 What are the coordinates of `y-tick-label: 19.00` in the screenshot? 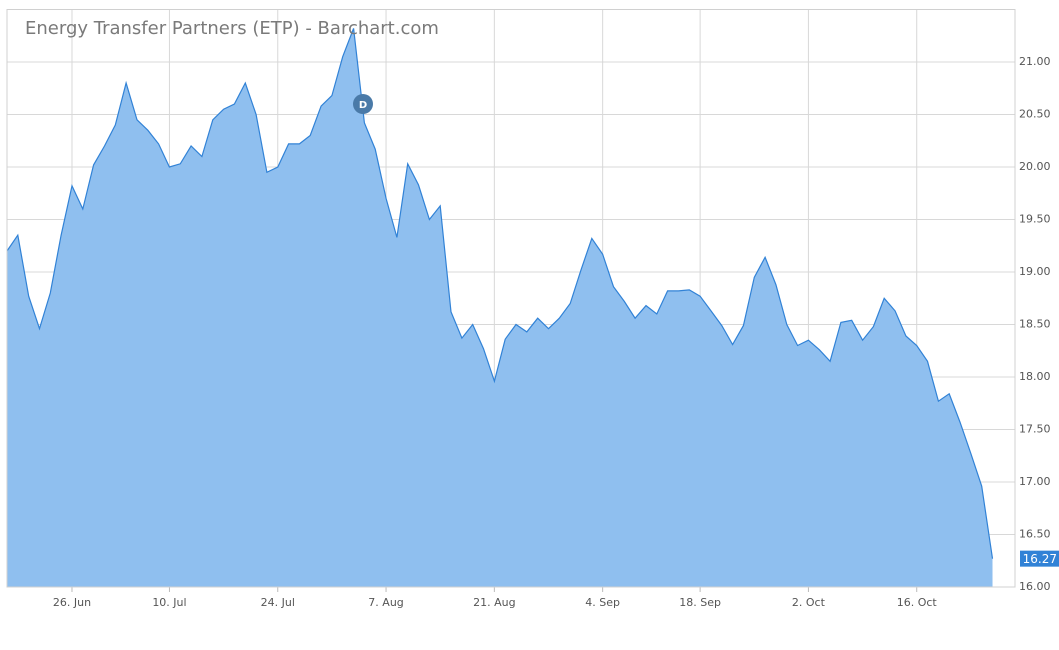 It's located at (1035, 271).